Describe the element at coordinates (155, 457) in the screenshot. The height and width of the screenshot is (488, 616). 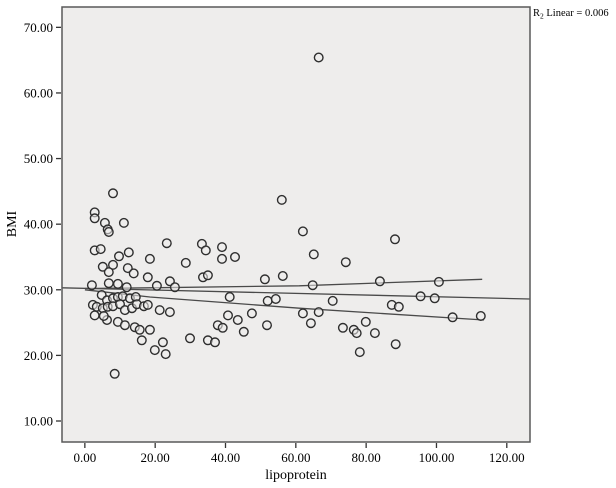
I see `x-tick-label: 20.00` at that location.